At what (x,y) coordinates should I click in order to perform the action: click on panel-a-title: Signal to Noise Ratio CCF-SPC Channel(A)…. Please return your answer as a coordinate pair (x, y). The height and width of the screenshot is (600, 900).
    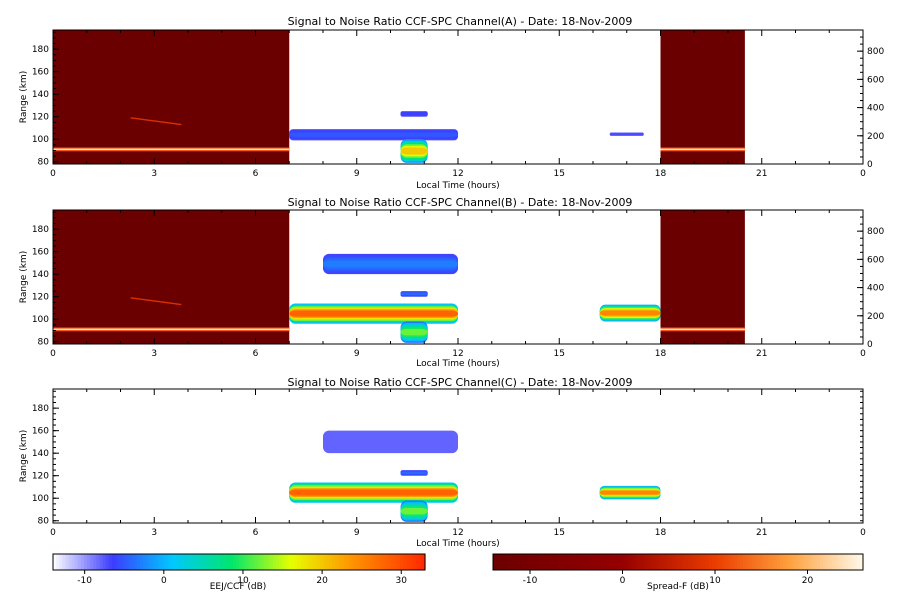
    Looking at the image, I should click on (460, 21).